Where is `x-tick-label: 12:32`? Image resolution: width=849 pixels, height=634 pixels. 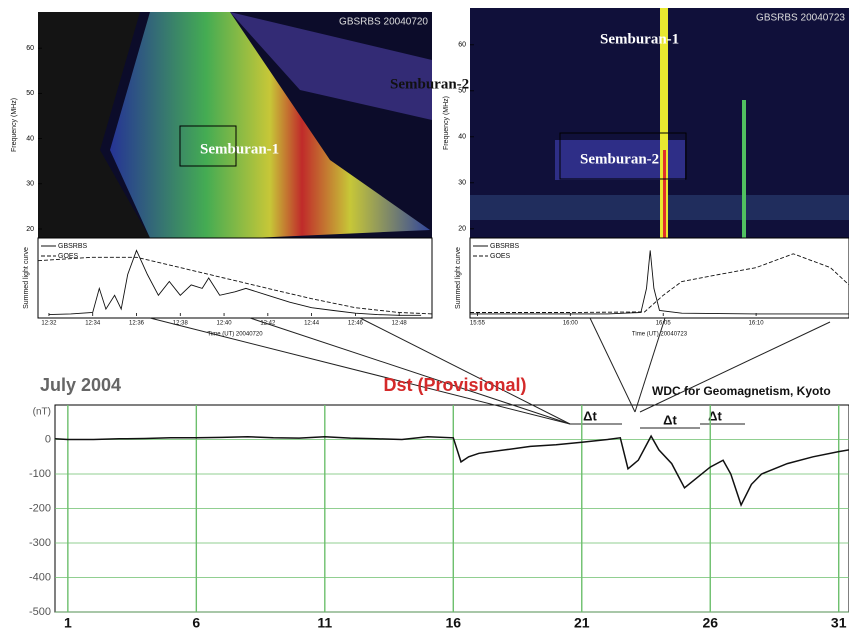
x-tick-label: 12:32 is located at coordinates (49, 324).